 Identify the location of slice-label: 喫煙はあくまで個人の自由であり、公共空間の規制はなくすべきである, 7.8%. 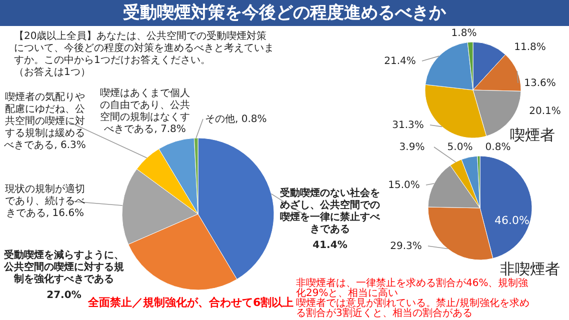
(145, 111).